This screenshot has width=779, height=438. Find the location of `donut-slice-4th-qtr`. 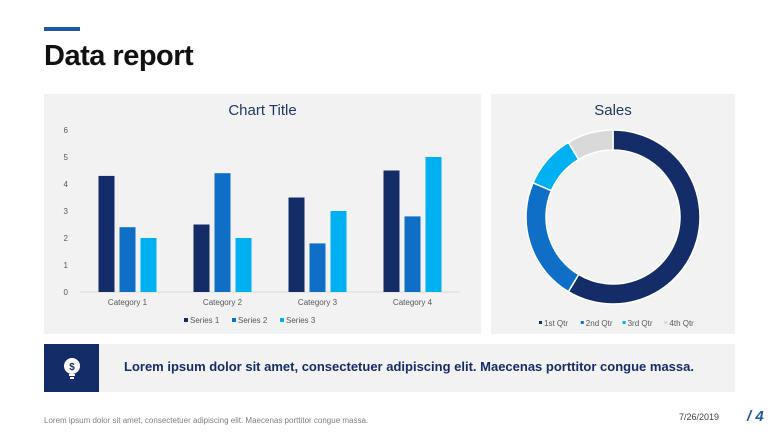

donut-slice-4th-qtr is located at coordinates (590, 145).